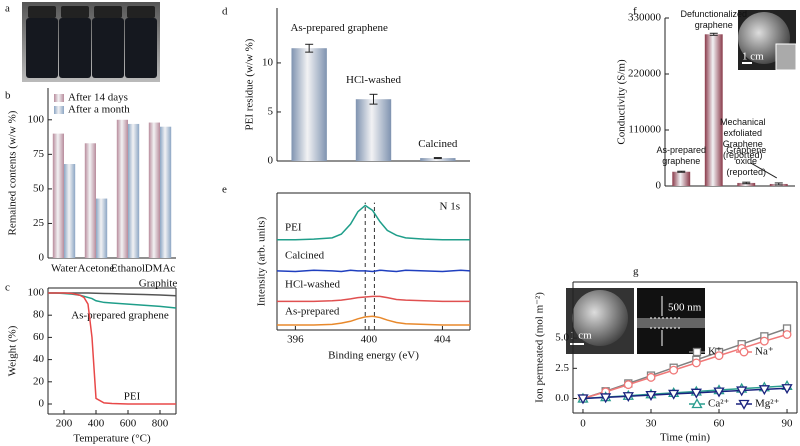  Describe the element at coordinates (719, 404) in the screenshot. I see `legend-label: Ca²⁺` at that location.